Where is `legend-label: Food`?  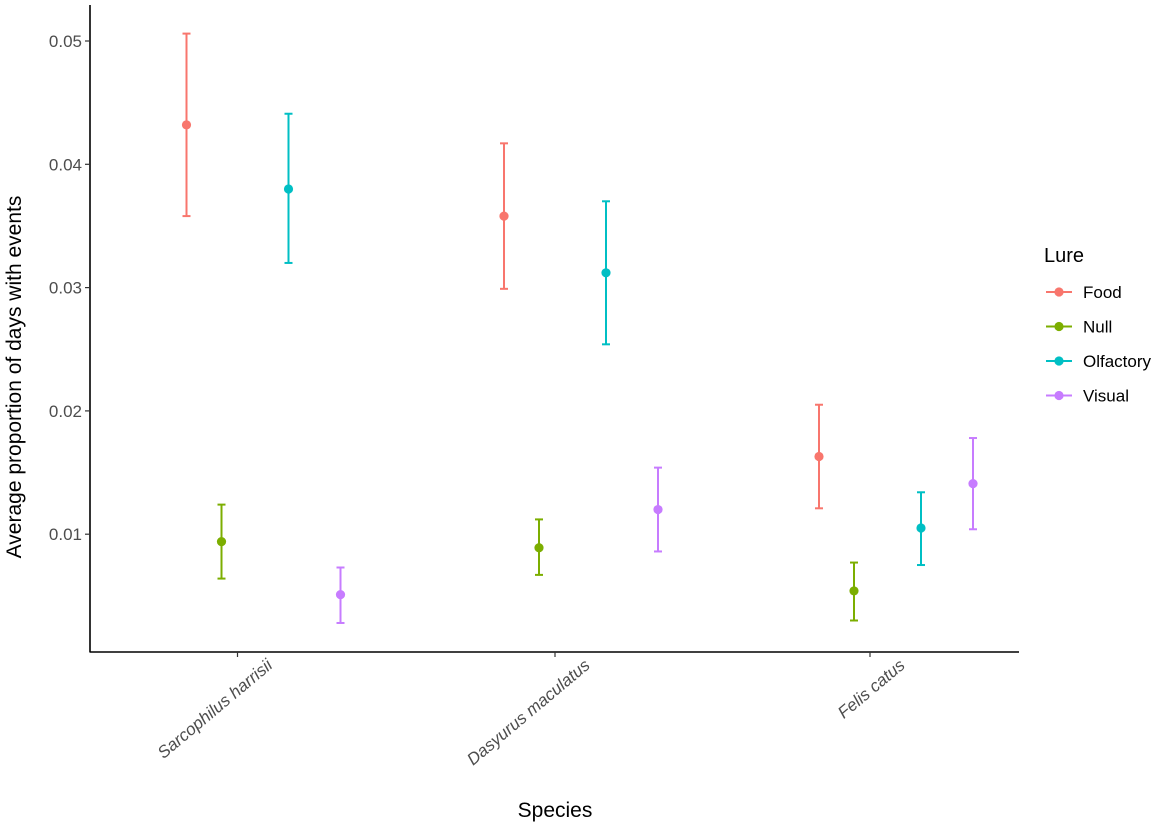 legend-label: Food is located at coordinates (1102, 292).